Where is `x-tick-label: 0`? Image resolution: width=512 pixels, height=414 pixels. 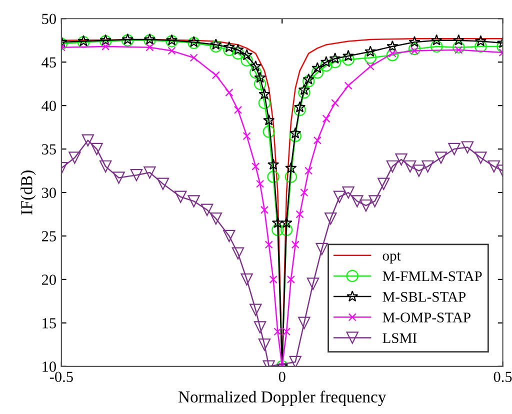 x-tick-label: 0 is located at coordinates (282, 377).